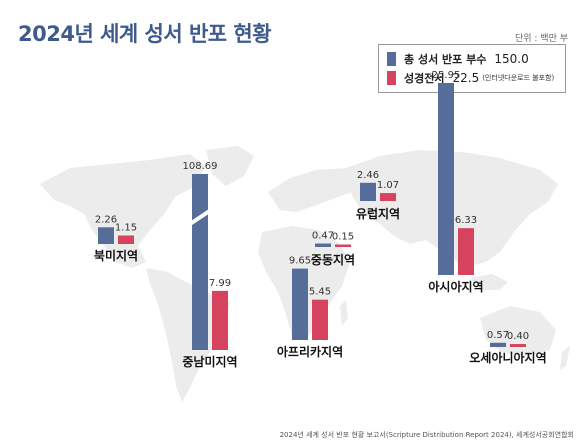 Image resolution: width=588 pixels, height=448 pixels. I want to click on region-label-4: 중동지역, so click(333, 259).